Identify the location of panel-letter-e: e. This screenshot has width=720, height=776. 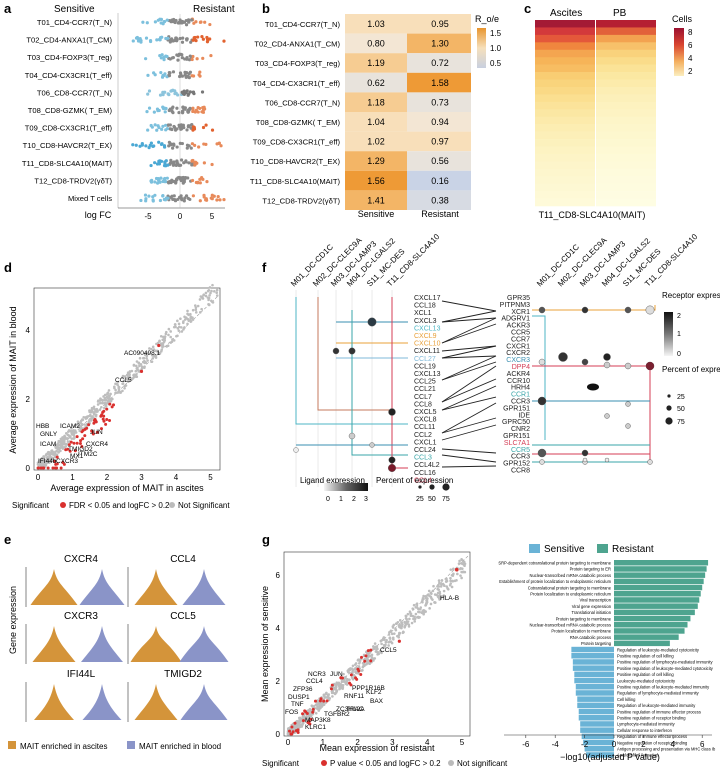
(7, 539).